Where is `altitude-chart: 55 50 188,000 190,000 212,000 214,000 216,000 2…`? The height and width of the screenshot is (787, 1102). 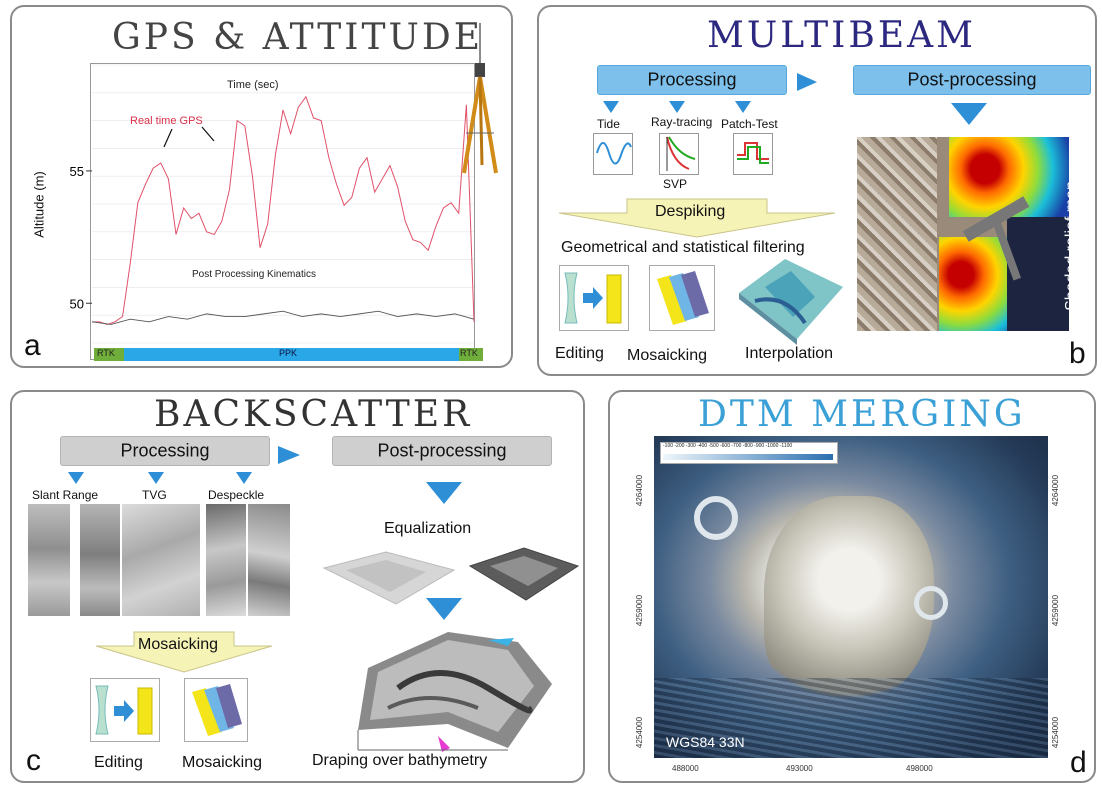 altitude-chart: 55 50 188,000 190,000 212,000 214,000 216,000 2… is located at coordinates (272, 216).